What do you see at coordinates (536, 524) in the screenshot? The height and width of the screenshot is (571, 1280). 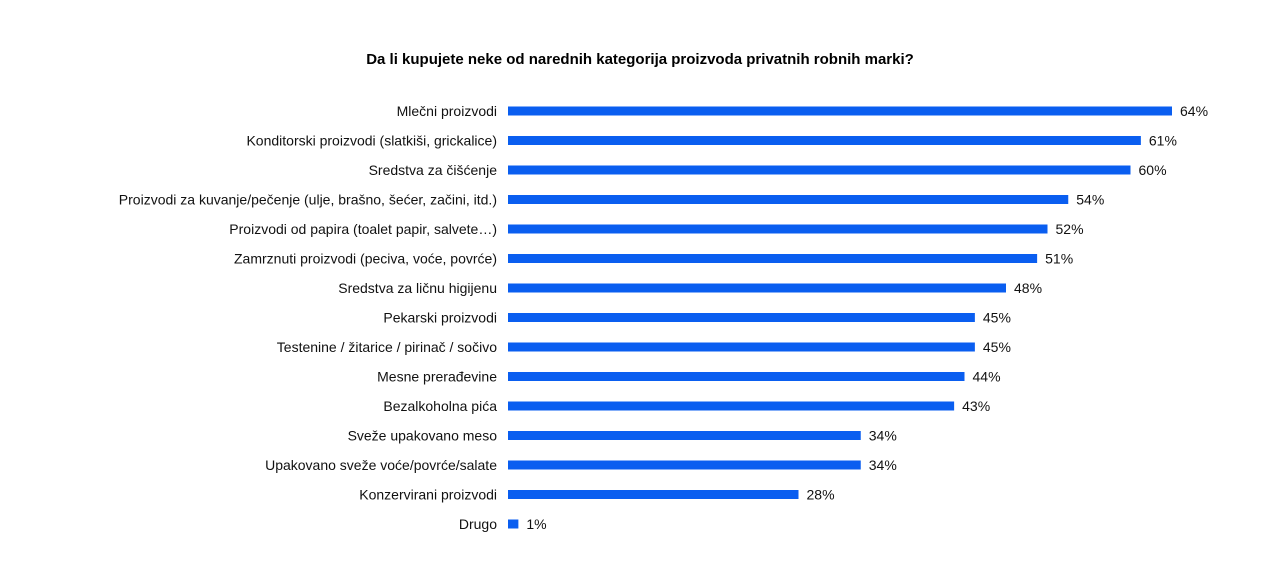 I see `value-label: 1%` at bounding box center [536, 524].